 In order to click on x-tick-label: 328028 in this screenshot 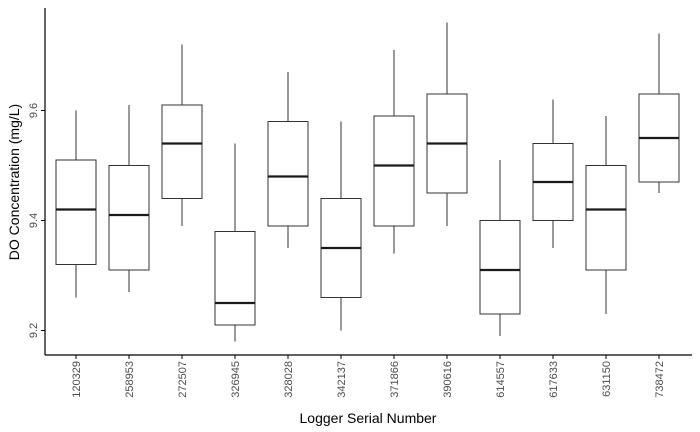, I will do `click(289, 379)`.